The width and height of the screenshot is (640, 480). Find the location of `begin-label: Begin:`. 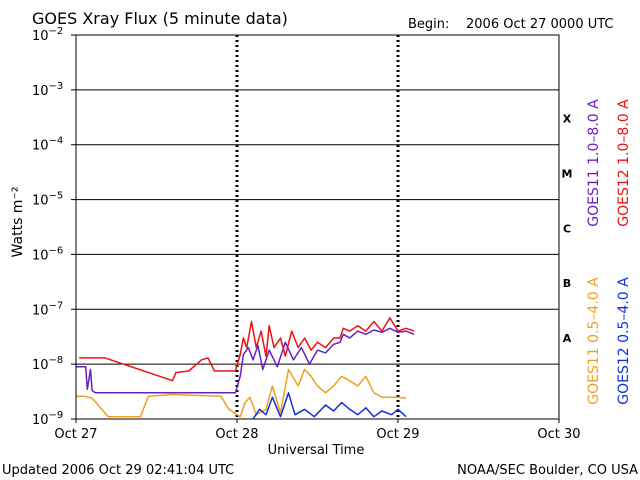

begin-label: Begin: is located at coordinates (428, 24).